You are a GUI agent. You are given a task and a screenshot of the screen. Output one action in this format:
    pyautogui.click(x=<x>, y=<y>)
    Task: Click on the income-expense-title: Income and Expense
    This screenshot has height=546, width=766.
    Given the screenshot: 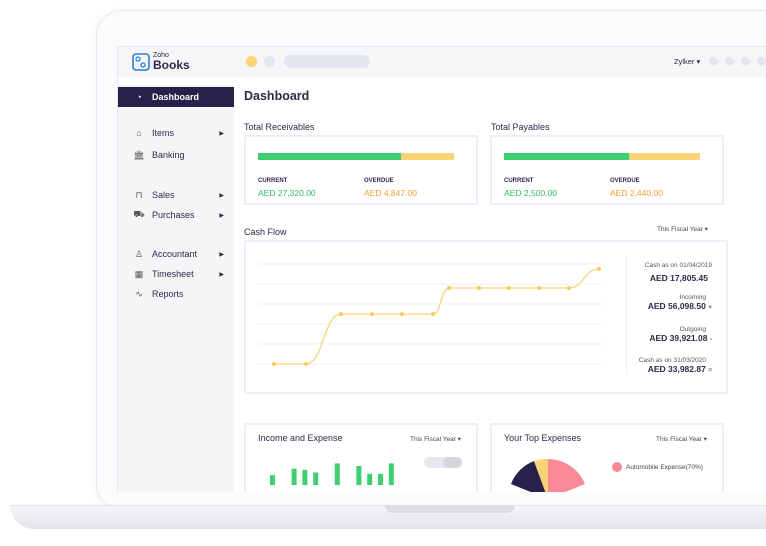 What is the action you would take?
    pyautogui.click(x=300, y=438)
    